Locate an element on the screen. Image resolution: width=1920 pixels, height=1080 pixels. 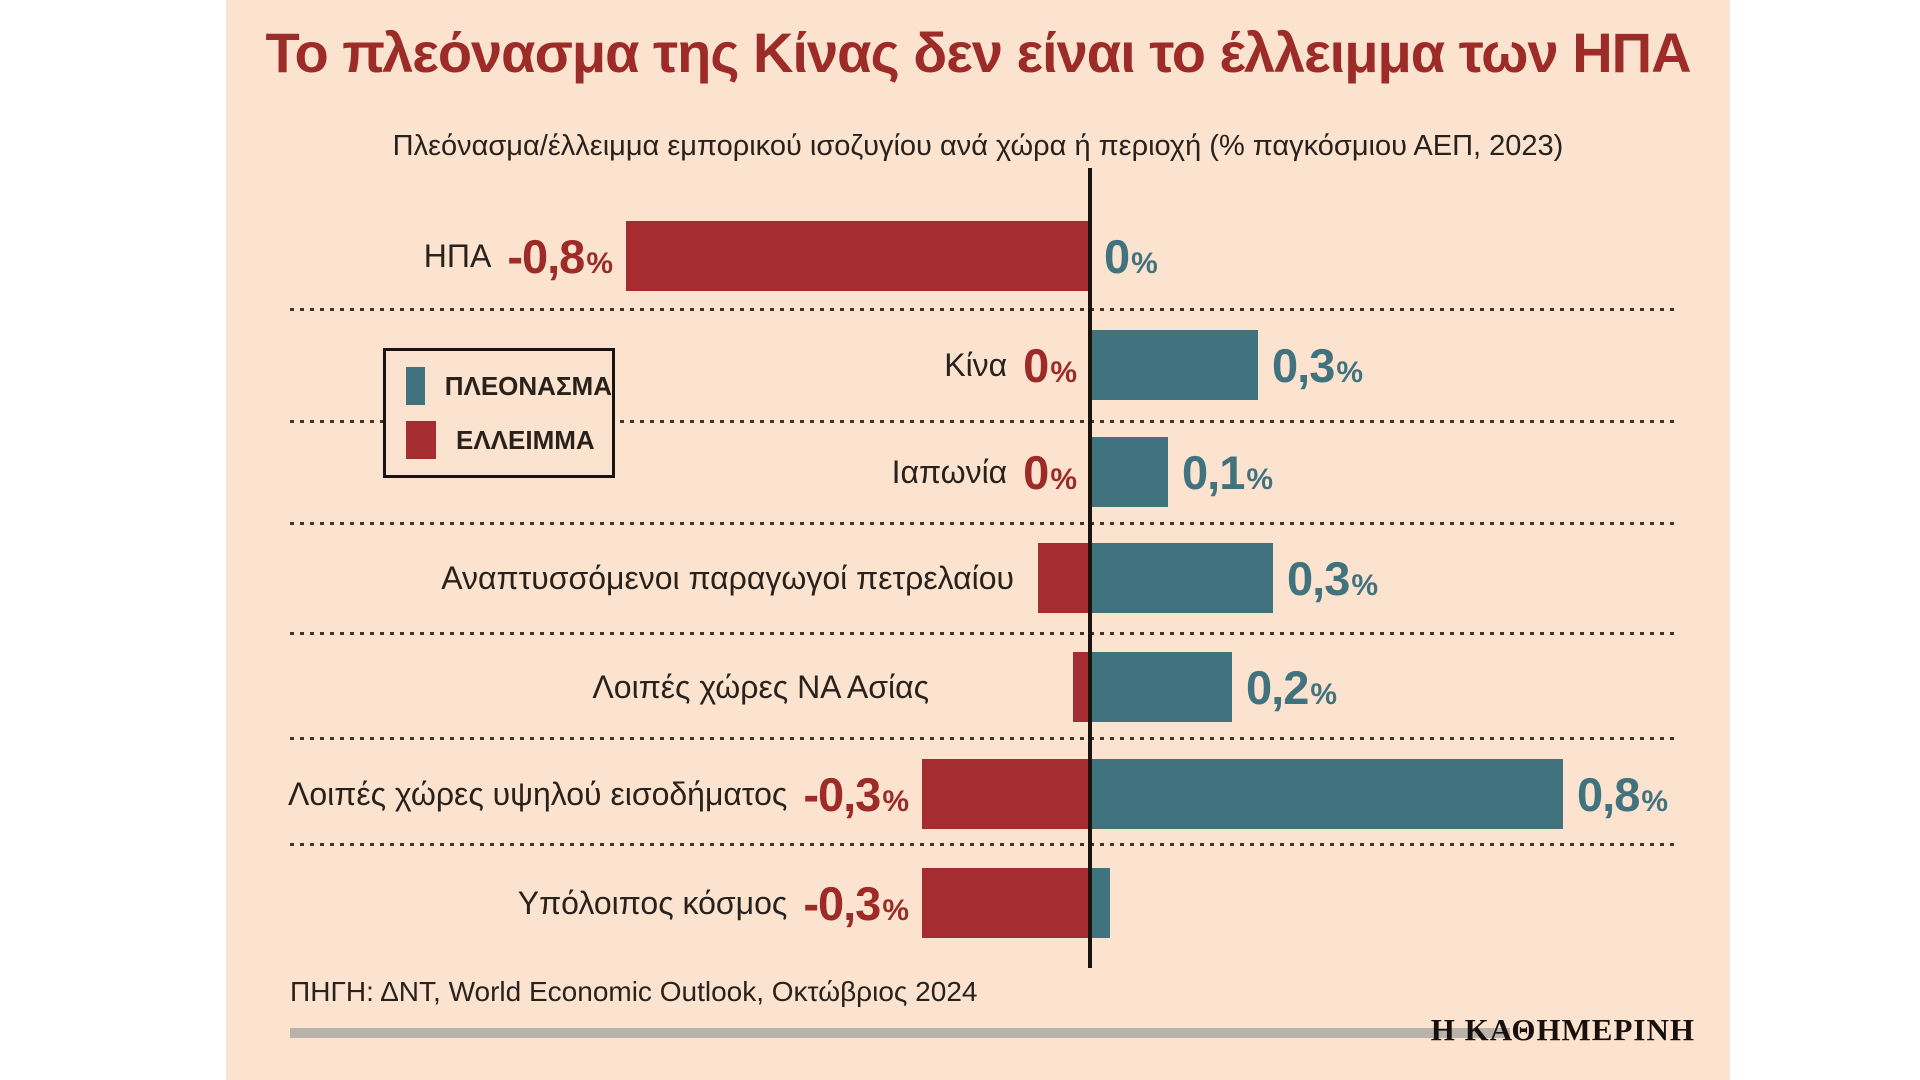
footer-divider is located at coordinates (900, 1033).